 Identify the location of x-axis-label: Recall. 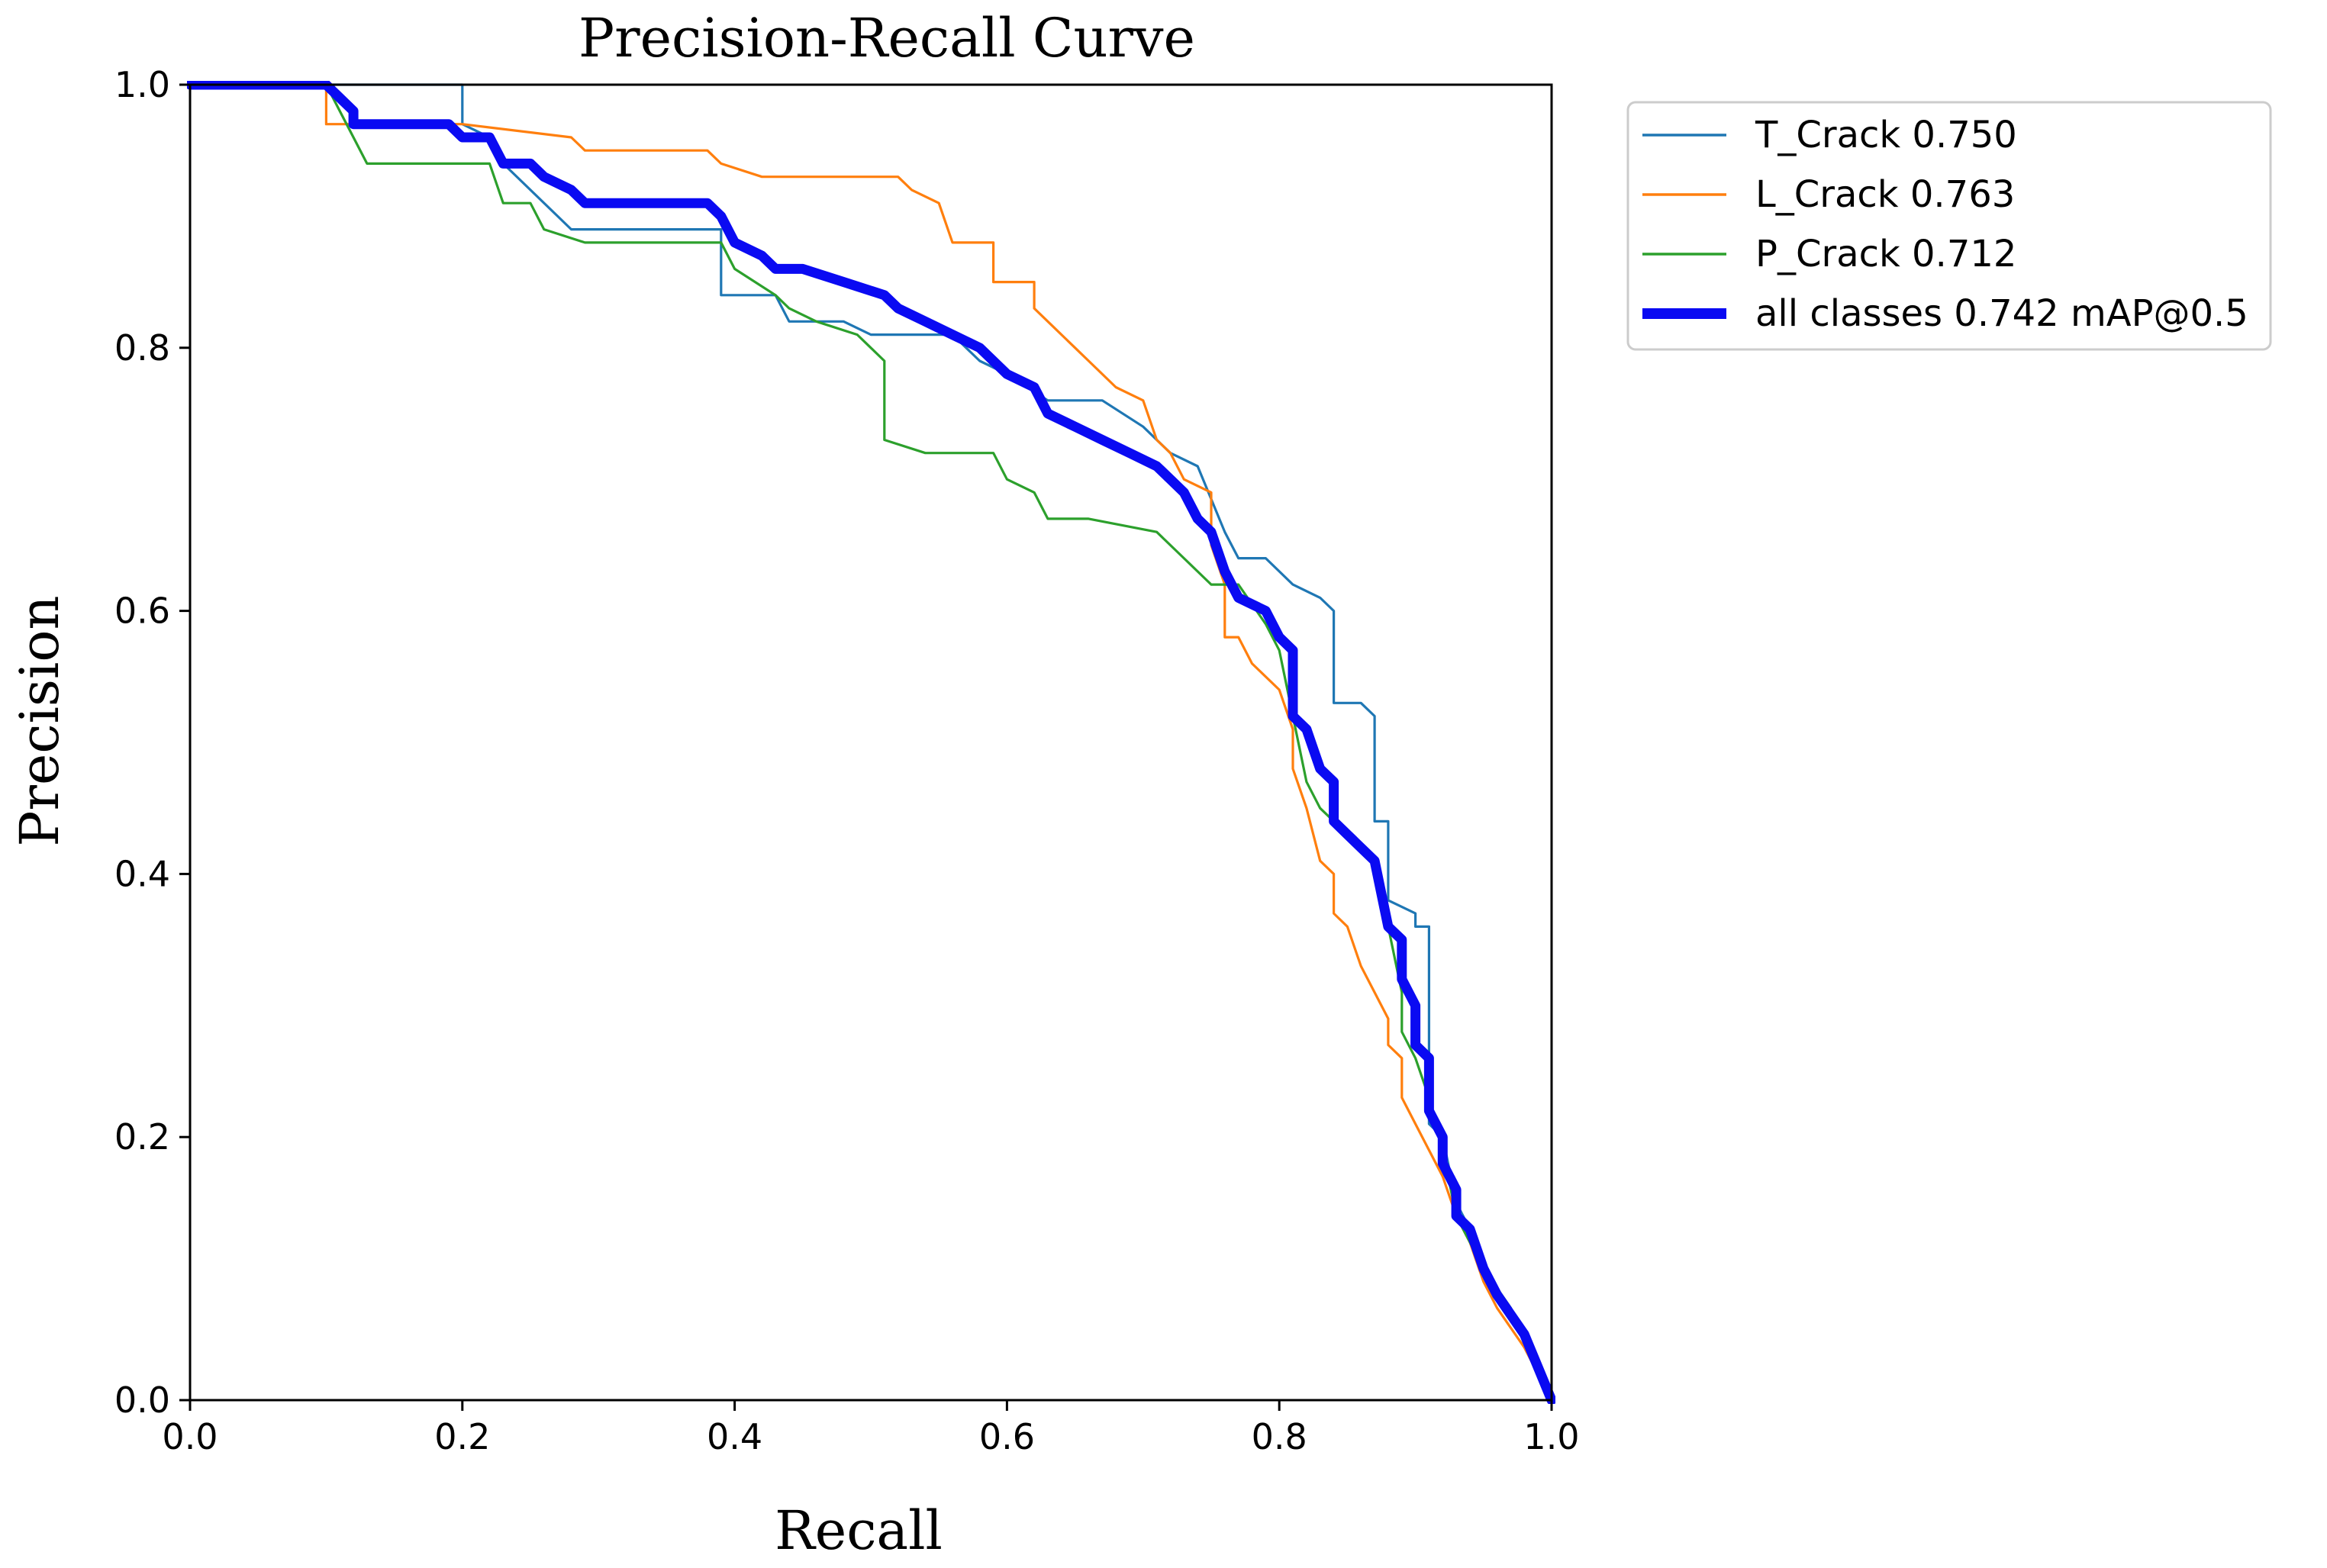
(859, 1530).